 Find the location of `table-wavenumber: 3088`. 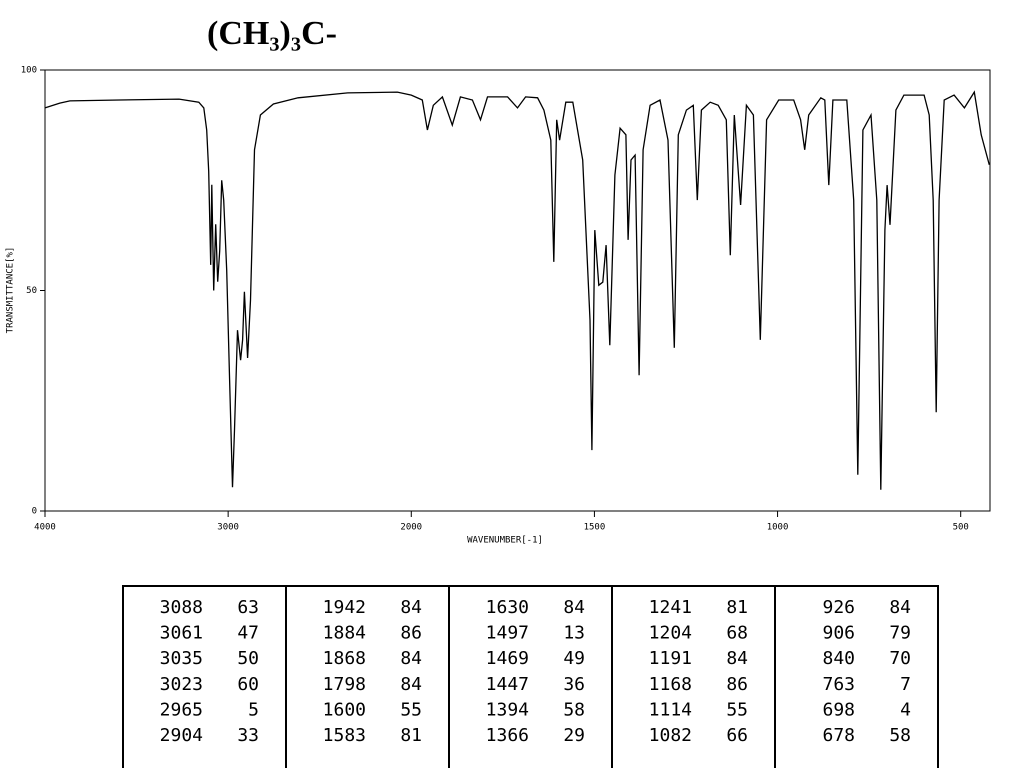

table-wavenumber: 3088 is located at coordinates (181, 607).